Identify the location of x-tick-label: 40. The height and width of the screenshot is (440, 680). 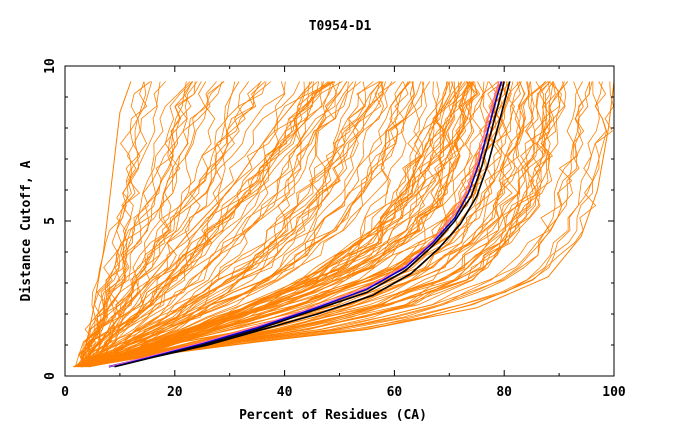
(285, 392).